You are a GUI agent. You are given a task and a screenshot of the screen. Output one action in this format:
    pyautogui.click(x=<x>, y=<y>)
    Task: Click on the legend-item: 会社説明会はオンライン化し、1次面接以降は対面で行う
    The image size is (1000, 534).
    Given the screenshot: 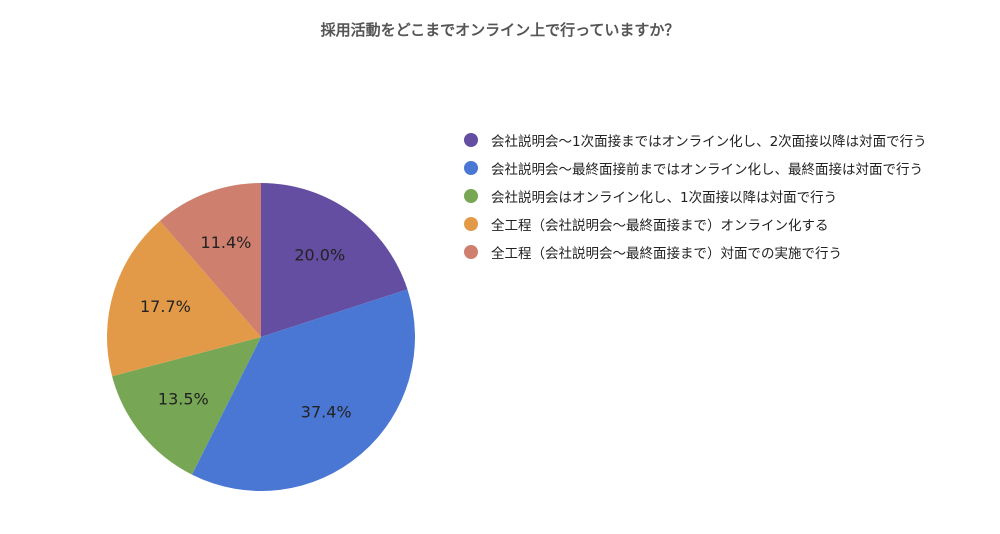 What is the action you would take?
    pyautogui.click(x=695, y=196)
    